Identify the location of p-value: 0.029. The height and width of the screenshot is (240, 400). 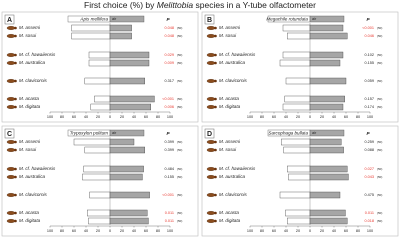
(169, 55).